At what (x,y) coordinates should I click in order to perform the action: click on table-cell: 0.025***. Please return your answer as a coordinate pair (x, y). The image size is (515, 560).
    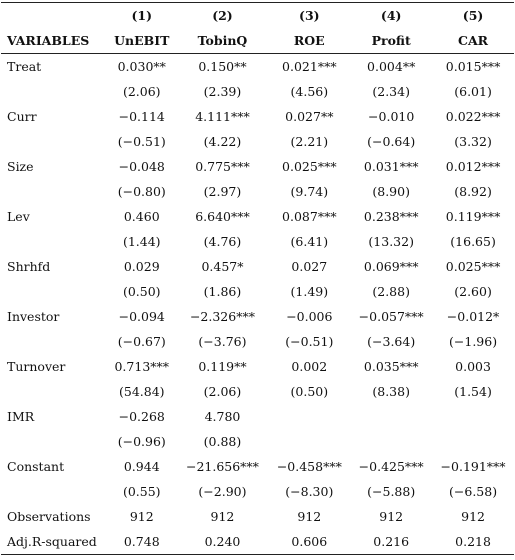
    Looking at the image, I should click on (309, 166).